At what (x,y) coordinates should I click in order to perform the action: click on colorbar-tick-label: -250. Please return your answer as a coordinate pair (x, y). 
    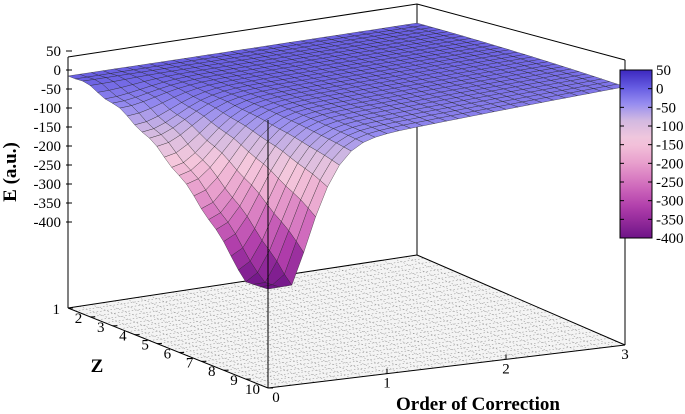
    Looking at the image, I should click on (670, 183).